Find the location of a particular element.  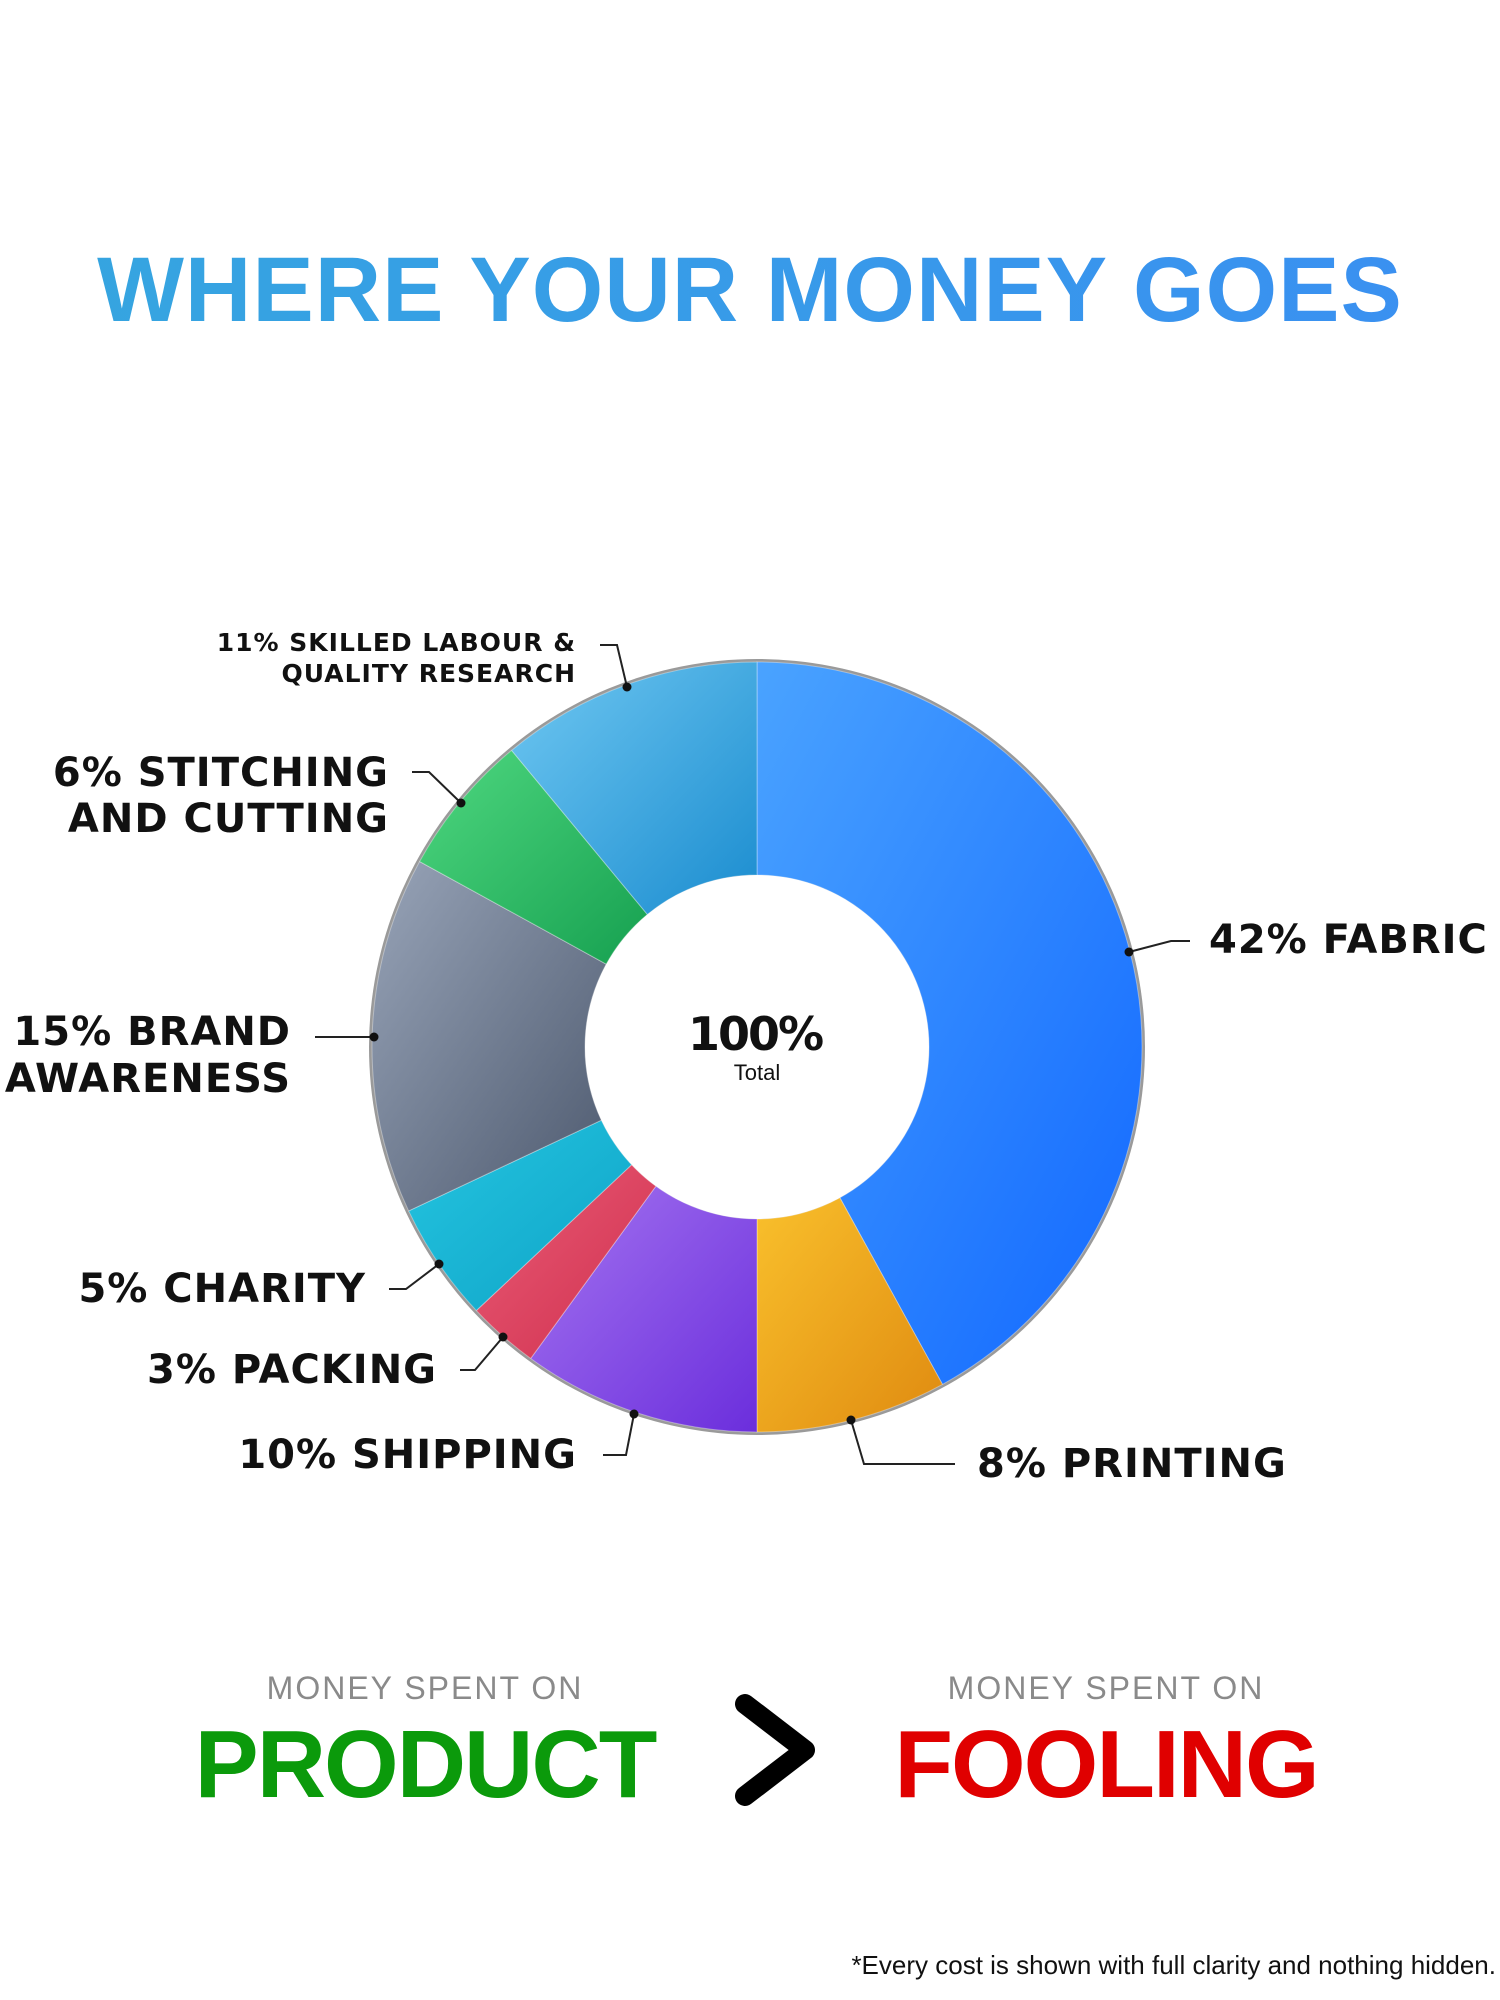

slice-label: 3% PACKING is located at coordinates (292, 1370).